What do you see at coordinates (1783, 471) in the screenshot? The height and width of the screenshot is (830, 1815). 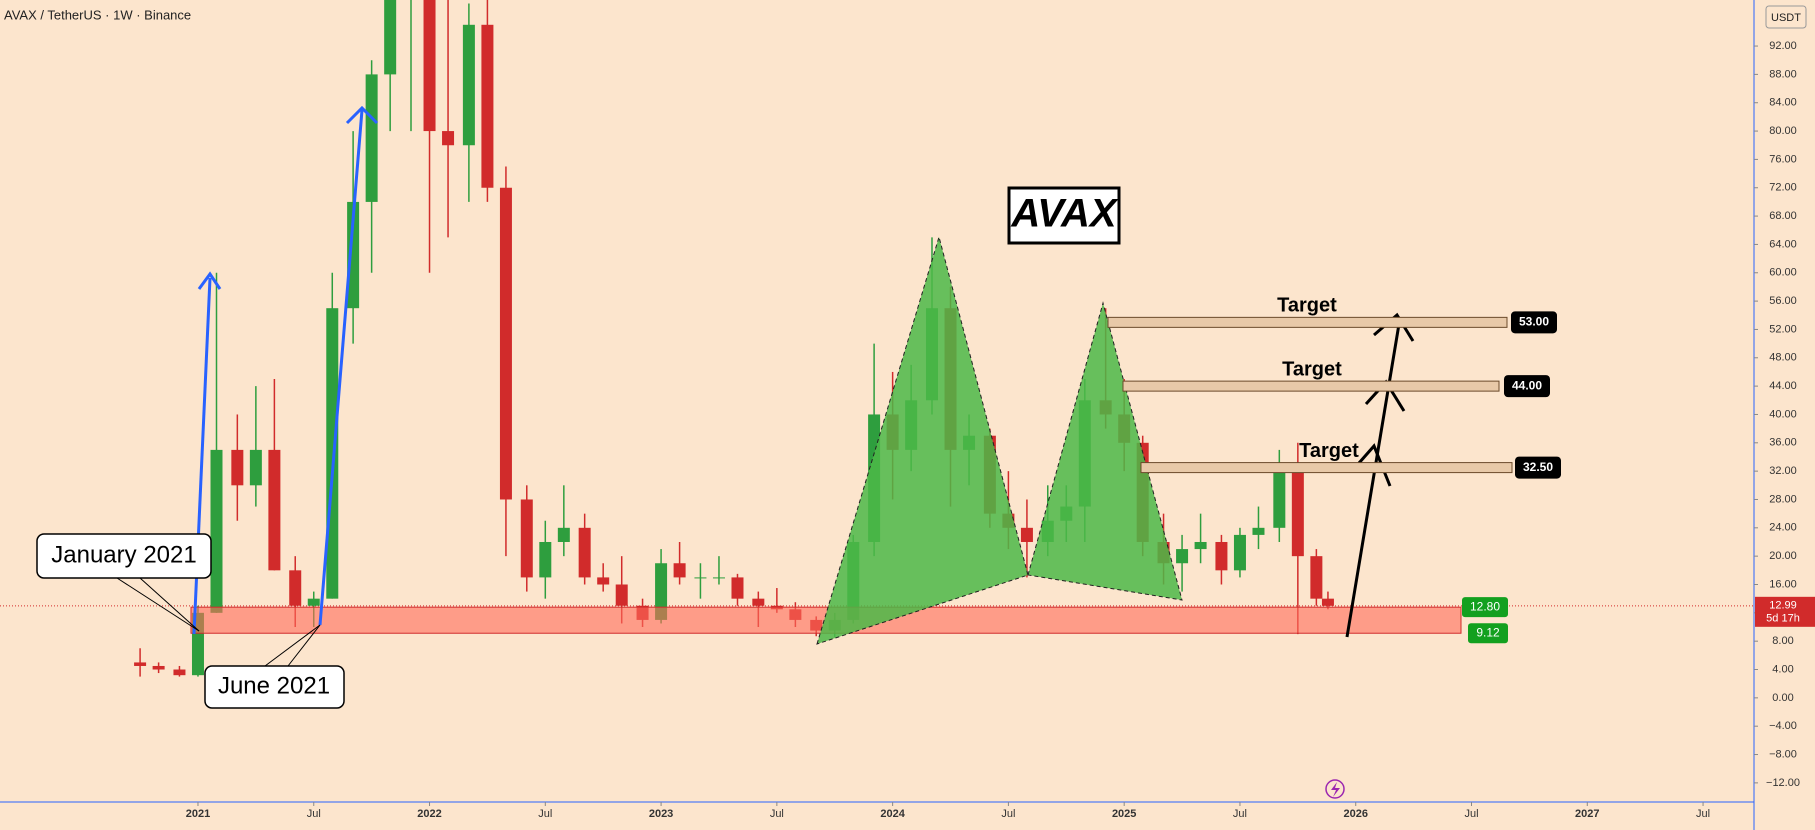 I see `y-tick-label: 32.00` at bounding box center [1783, 471].